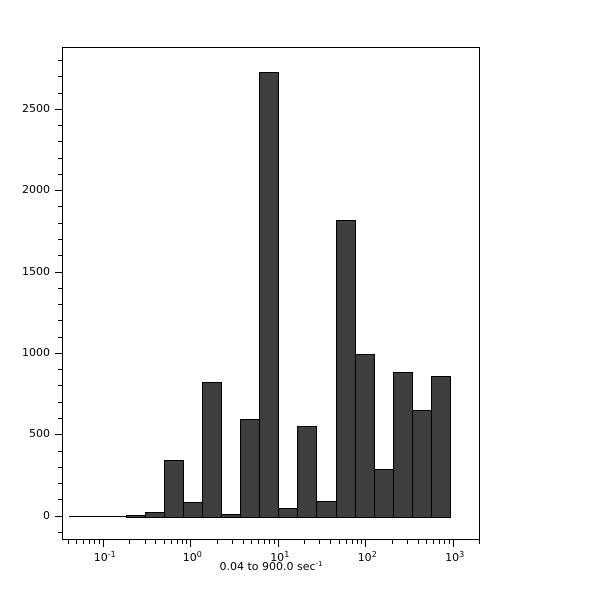 The height and width of the screenshot is (600, 600). I want to click on x-tick-label: 101, so click(280, 557).